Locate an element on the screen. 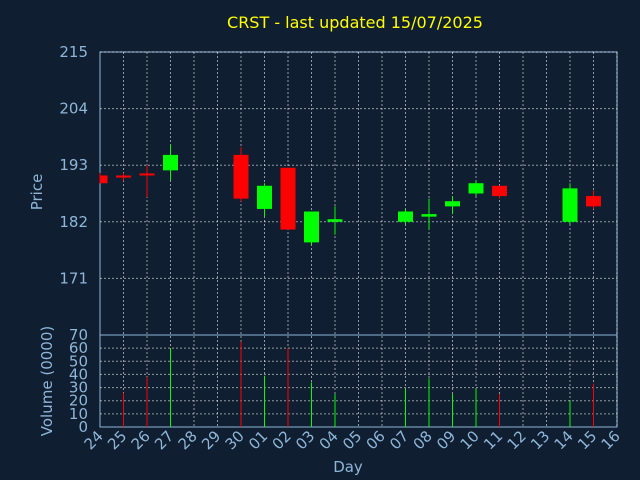 This screenshot has width=640, height=480. day-tick-label: 27 is located at coordinates (164, 440).